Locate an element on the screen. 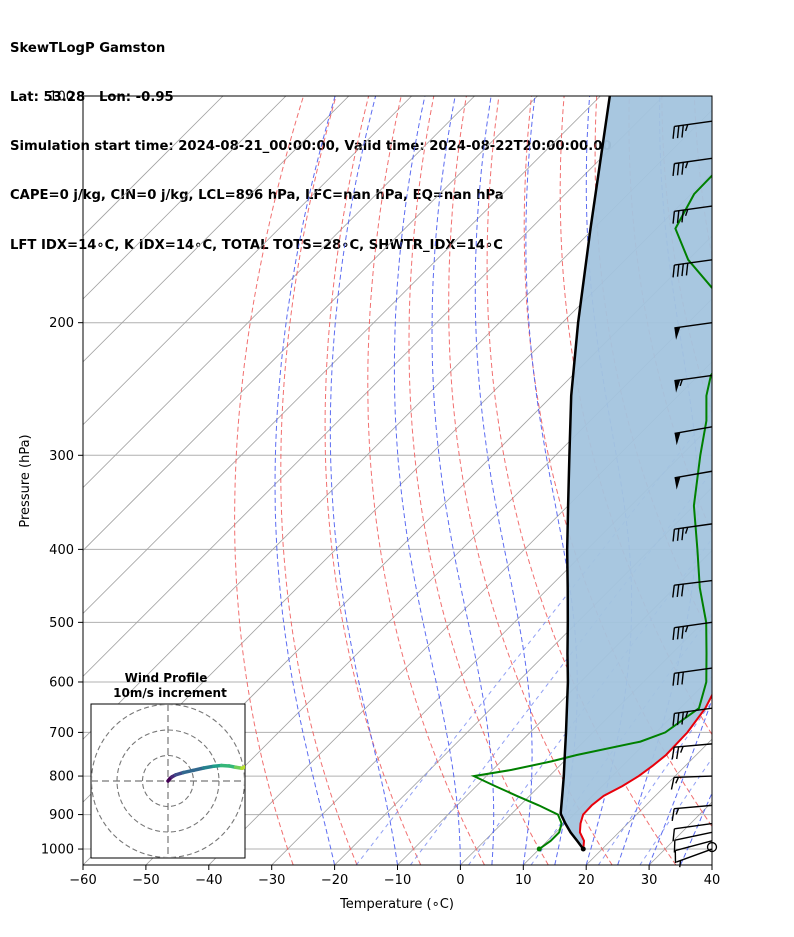 The height and width of the screenshot is (937, 794). hodograph-inset: Wind Profile 10m/s increment is located at coordinates (168, 765).